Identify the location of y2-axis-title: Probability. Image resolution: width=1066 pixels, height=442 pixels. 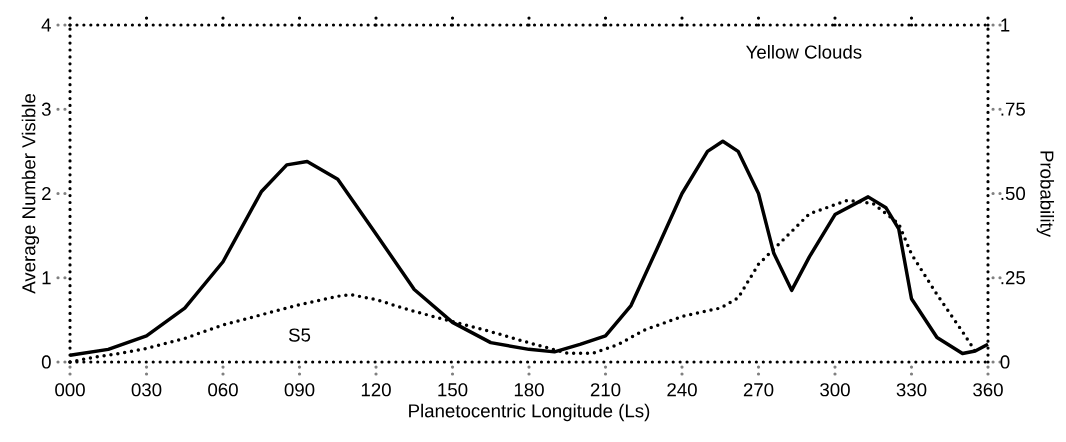
(1045, 194).